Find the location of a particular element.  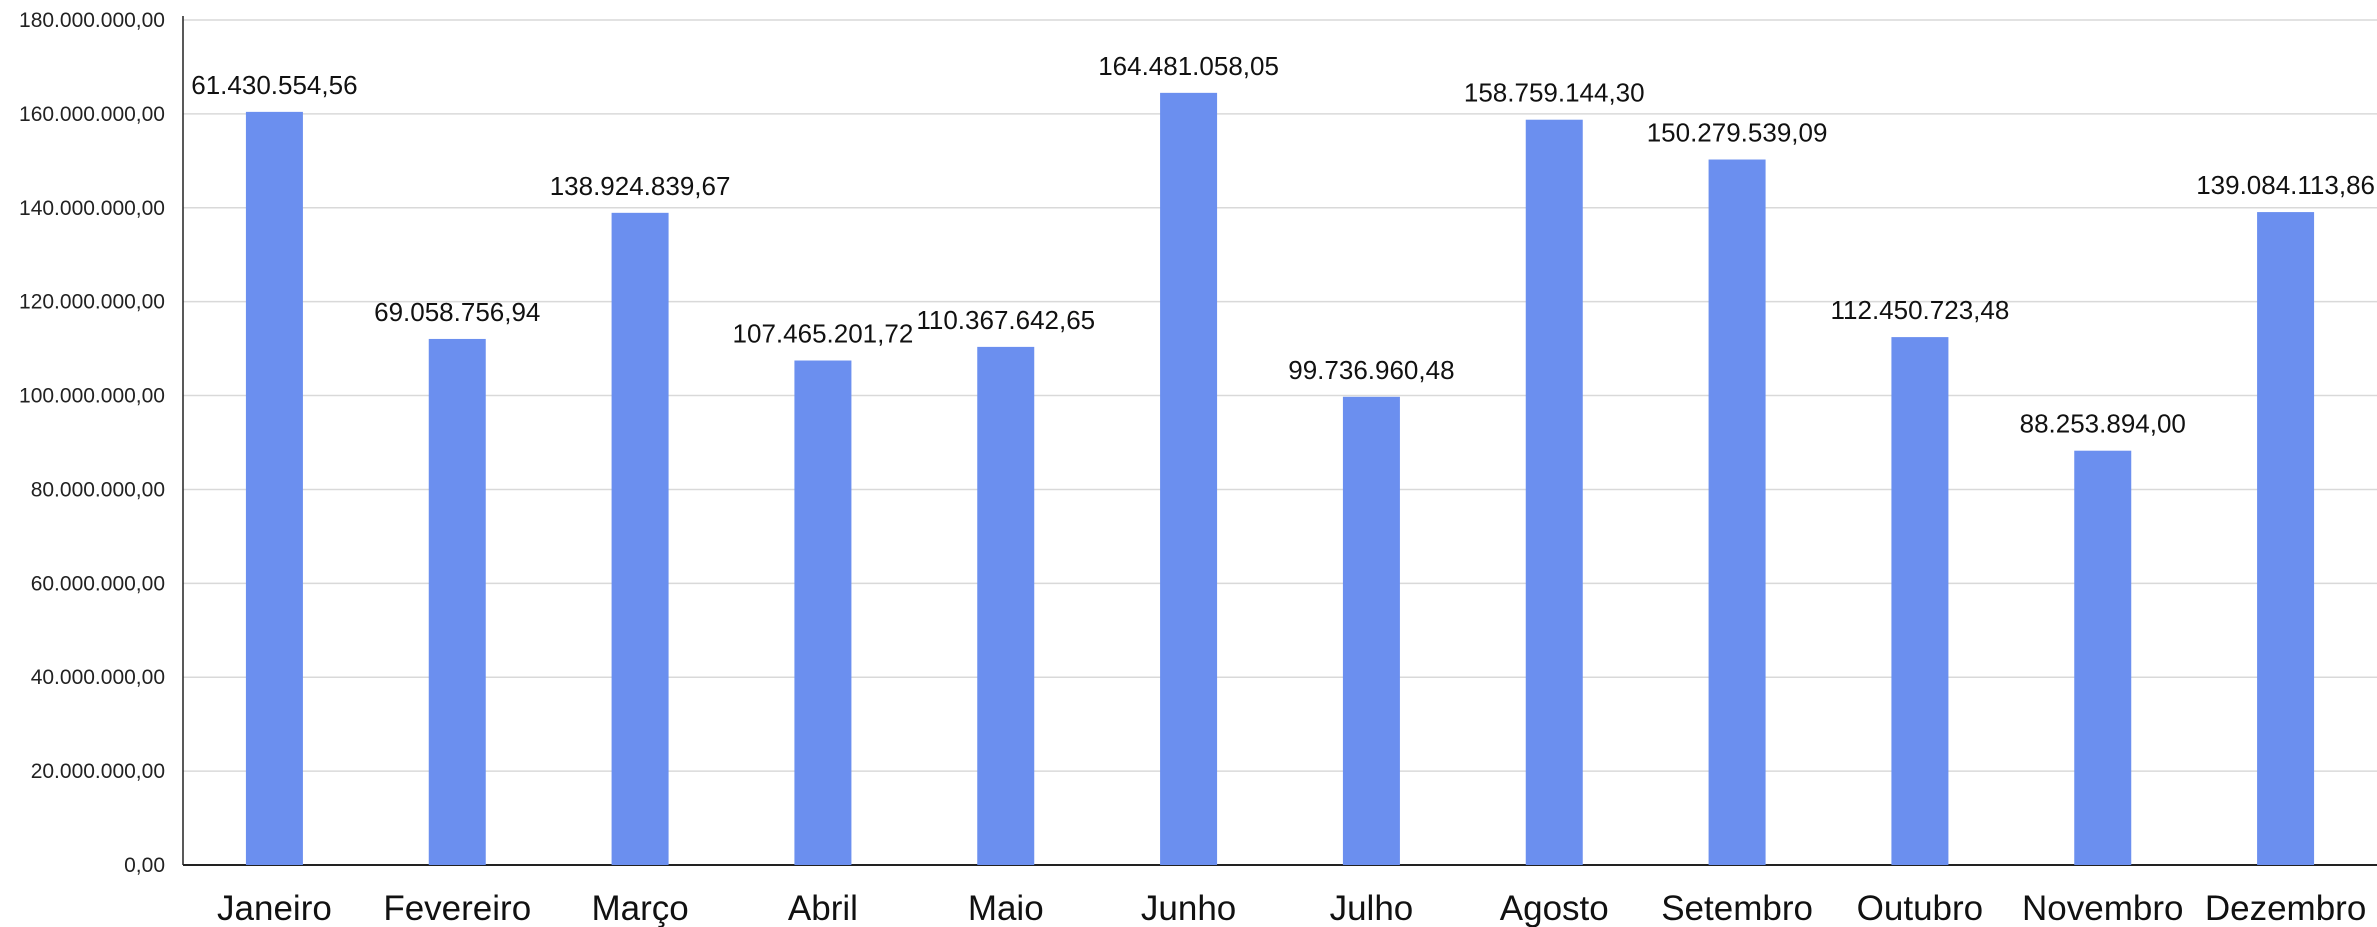

y-tick-label: 120.000.000,00 is located at coordinates (92, 302).